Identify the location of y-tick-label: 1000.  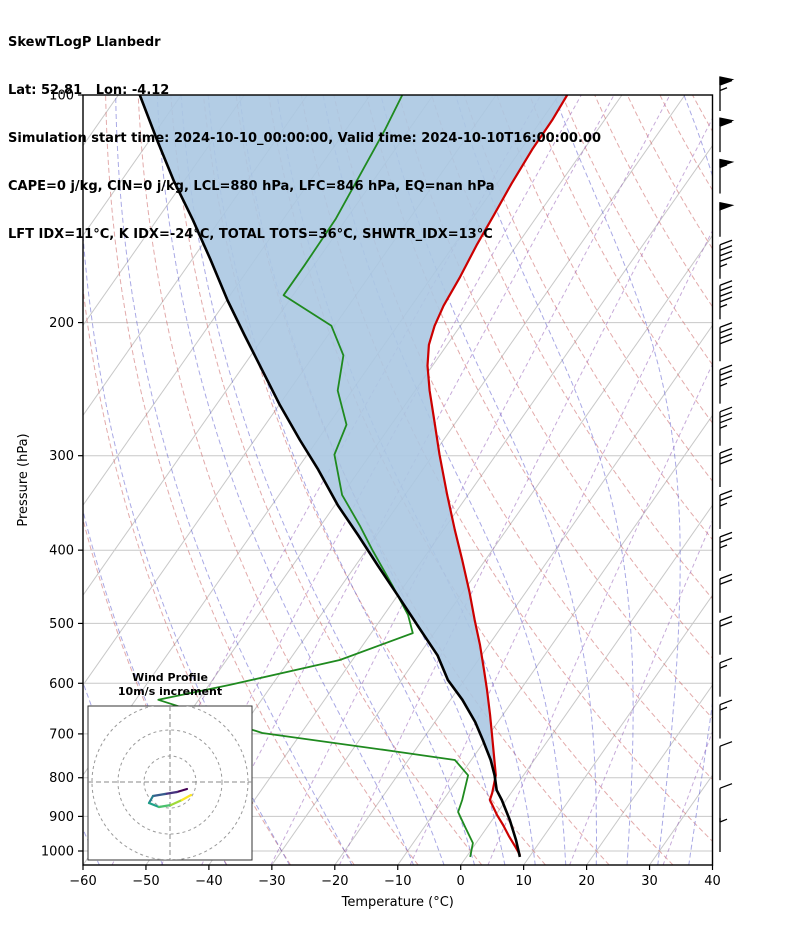
(57, 852).